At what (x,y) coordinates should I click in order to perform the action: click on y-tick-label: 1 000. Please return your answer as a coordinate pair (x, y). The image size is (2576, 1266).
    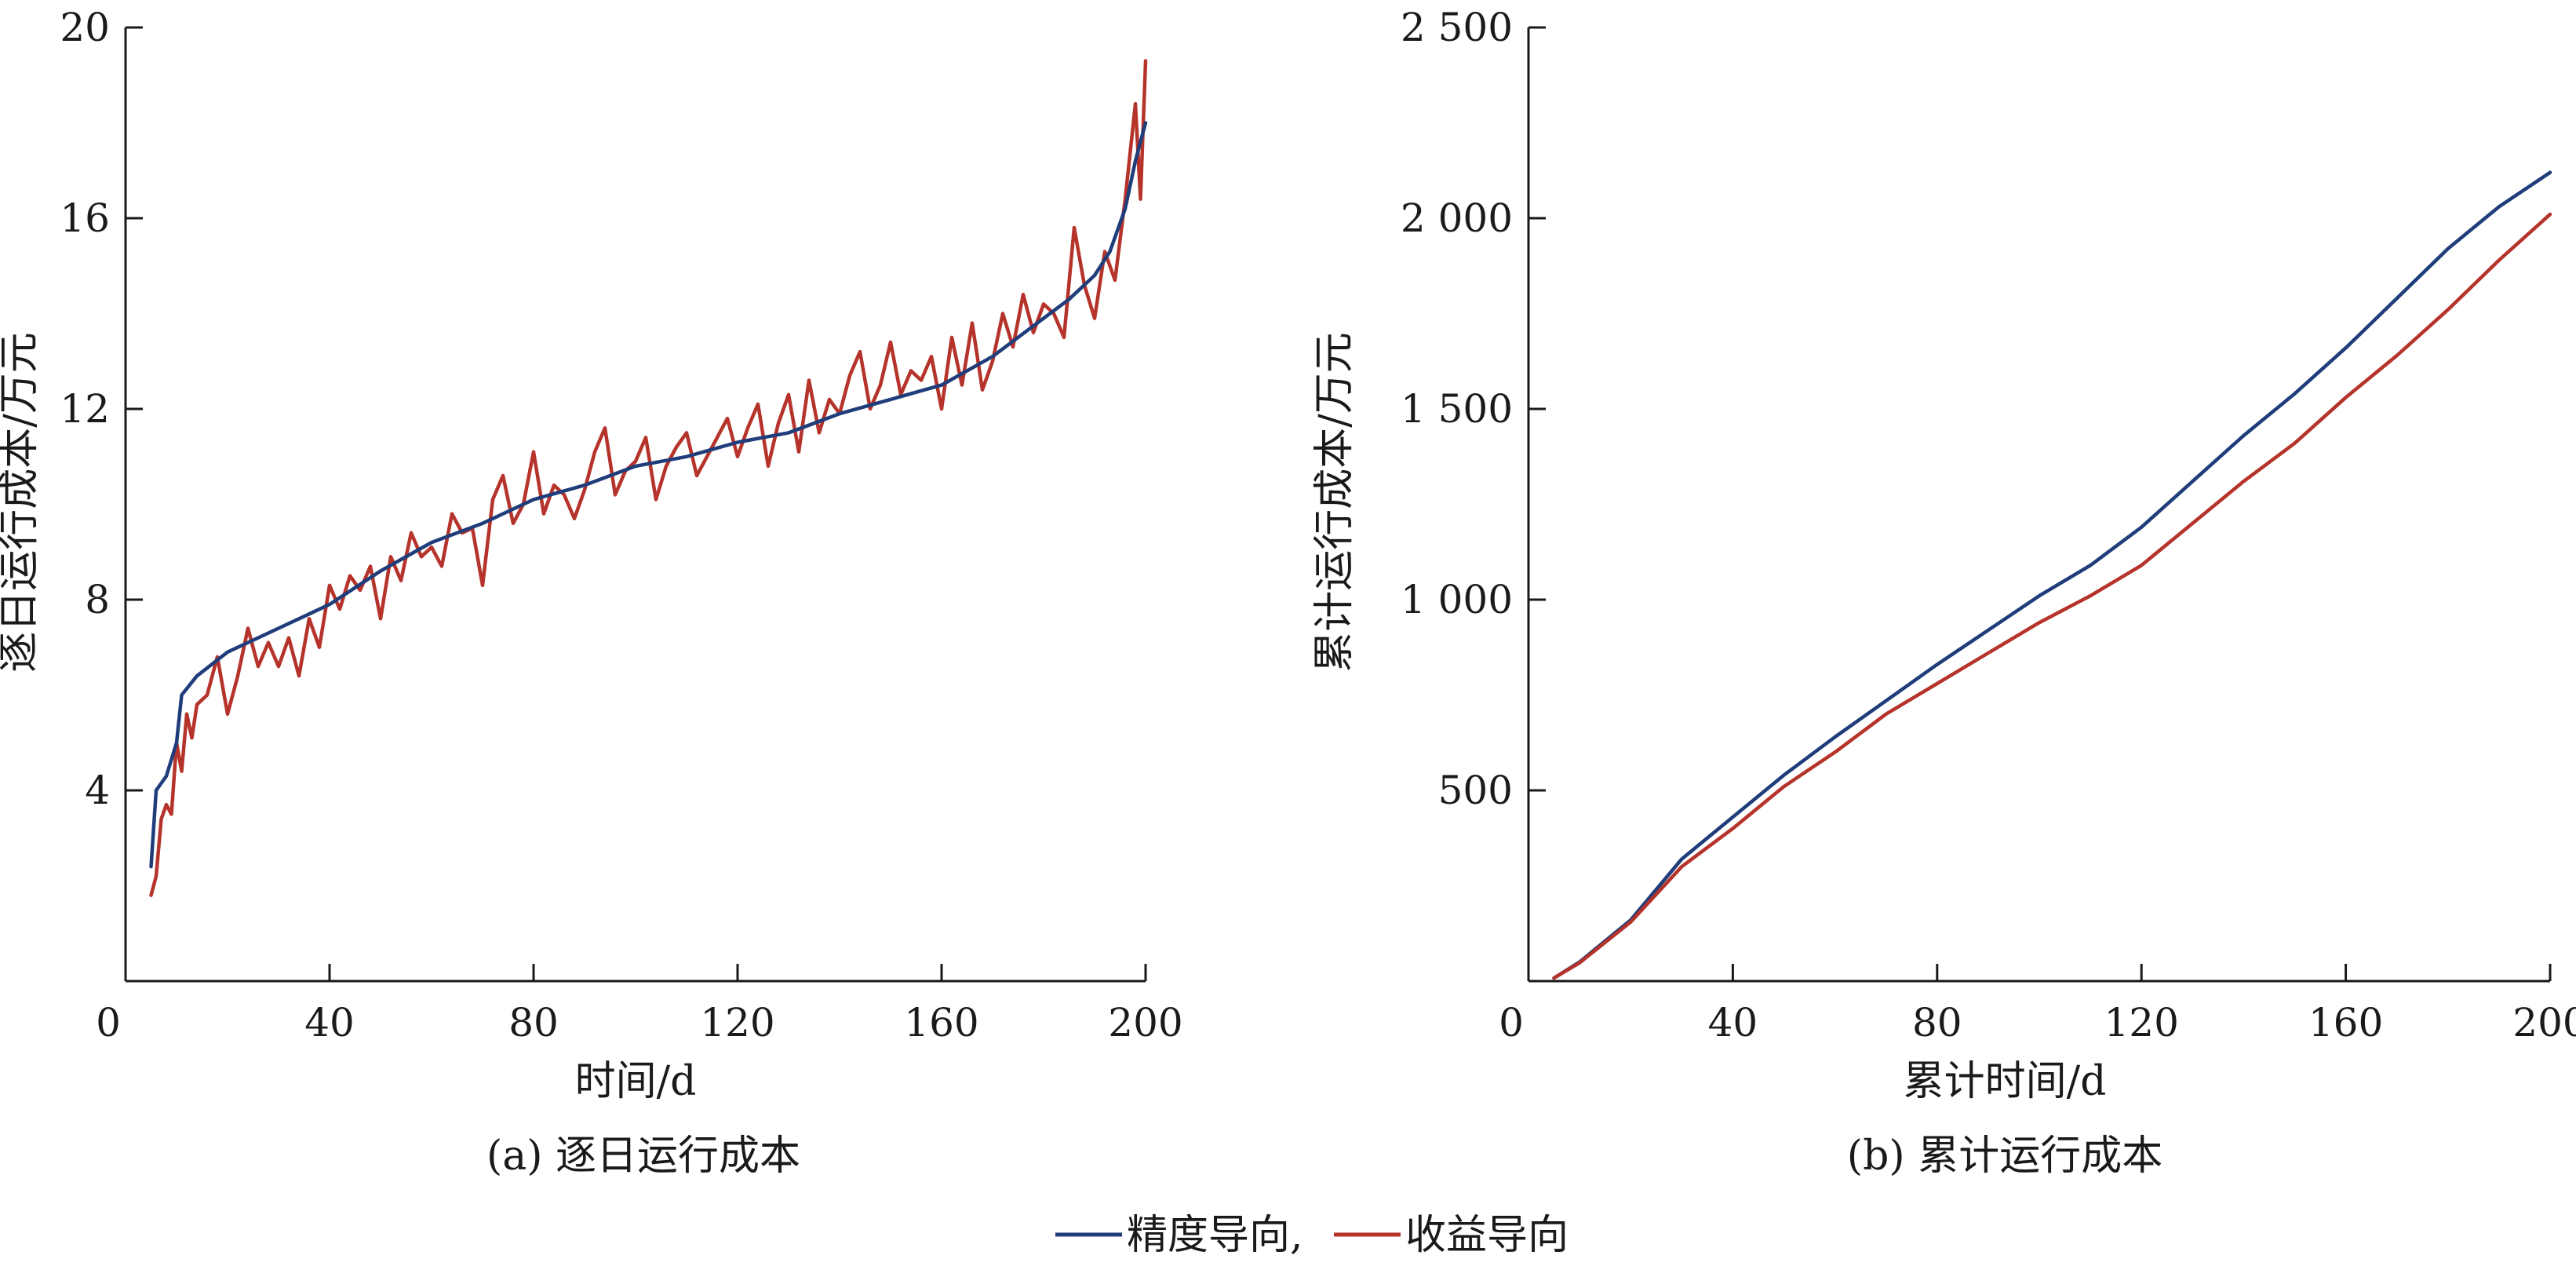
    Looking at the image, I should click on (1457, 599).